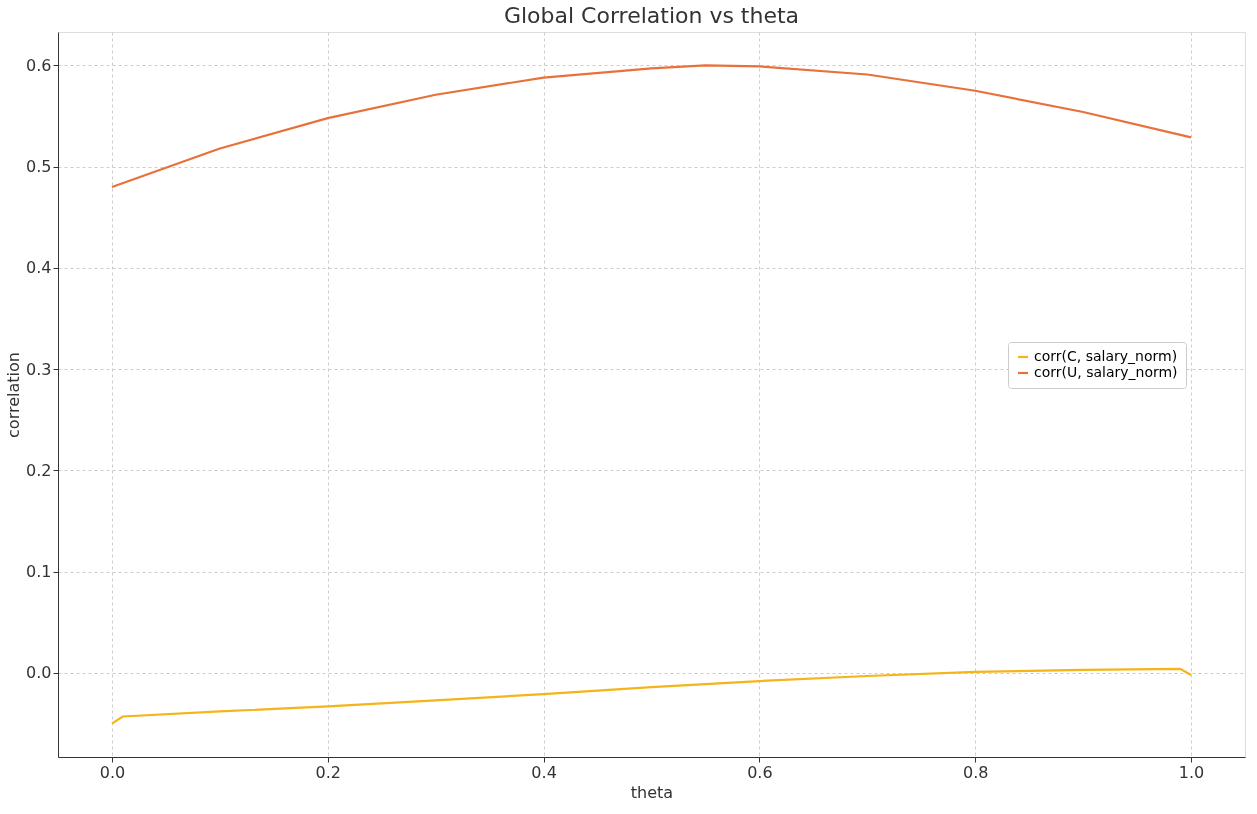 The height and width of the screenshot is (814, 1257). Describe the element at coordinates (112, 772) in the screenshot. I see `x-tick-label: 0.0` at that location.